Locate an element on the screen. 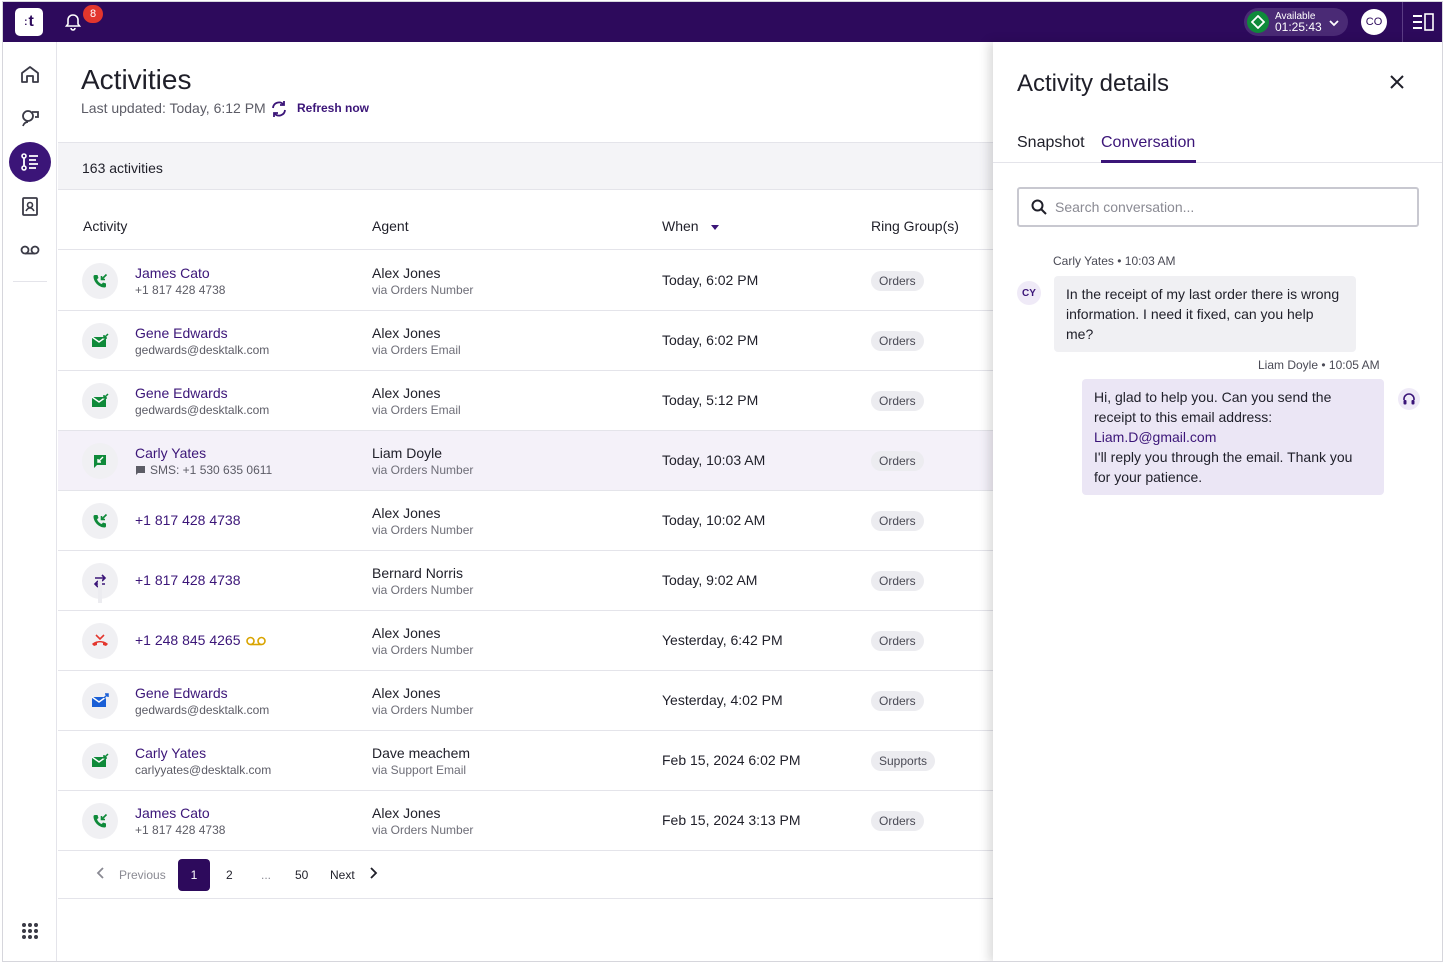 The image size is (1454, 977). home-icon is located at coordinates (30, 74).